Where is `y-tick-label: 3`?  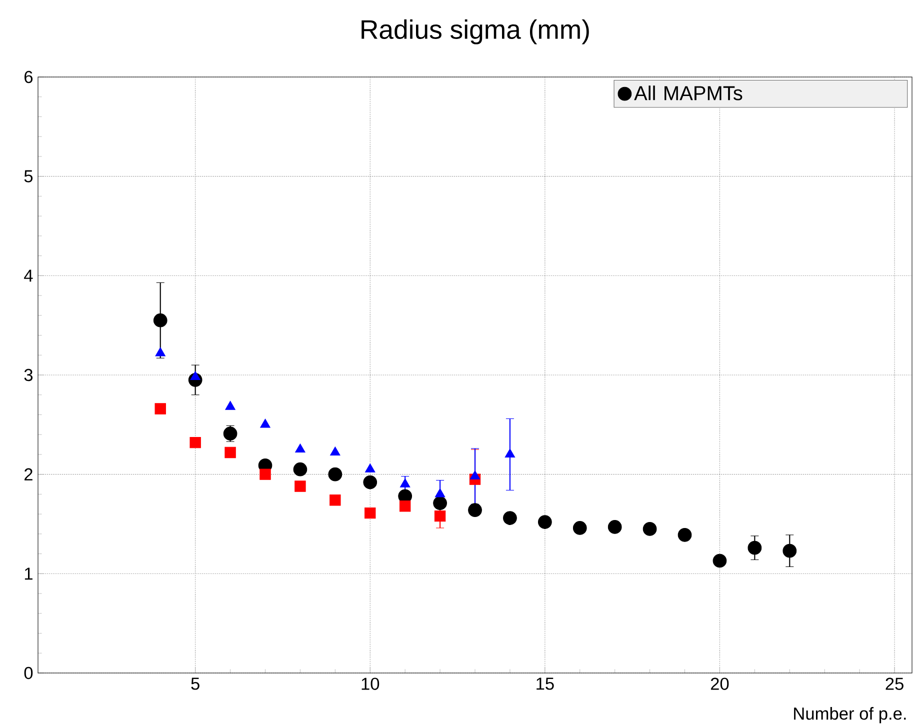 y-tick-label: 3 is located at coordinates (28, 375).